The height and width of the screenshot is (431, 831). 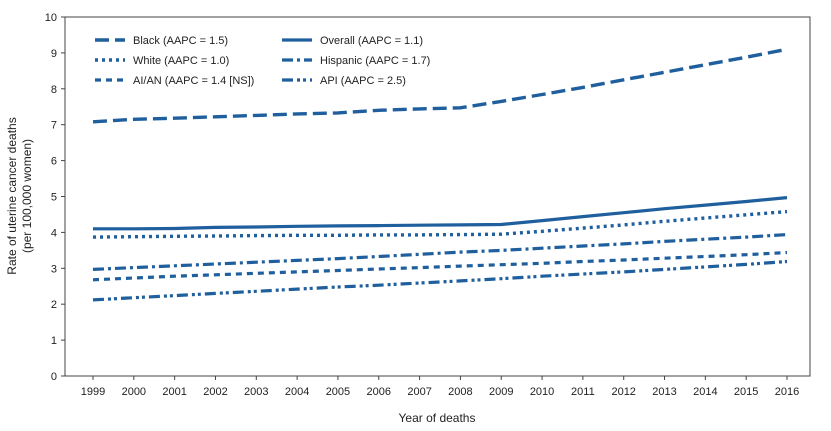 I want to click on x-tick-label: 2001, so click(x=174, y=392).